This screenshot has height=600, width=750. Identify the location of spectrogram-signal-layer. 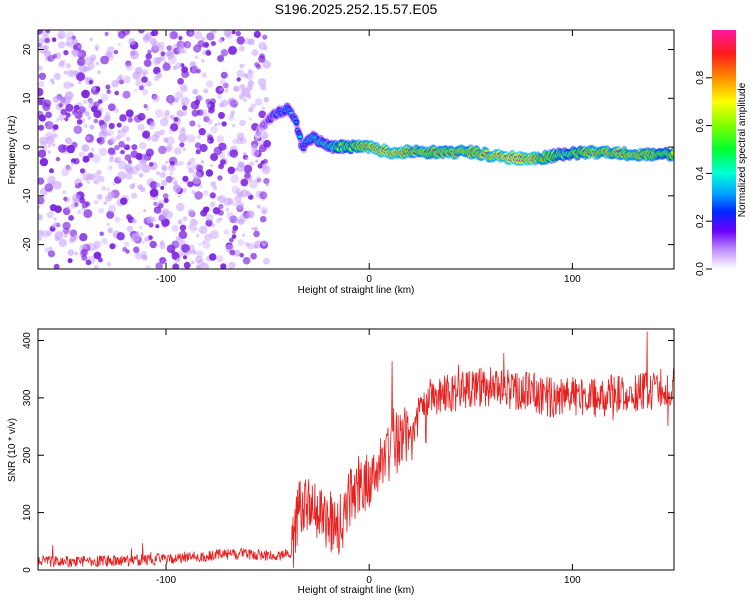
(464, 134).